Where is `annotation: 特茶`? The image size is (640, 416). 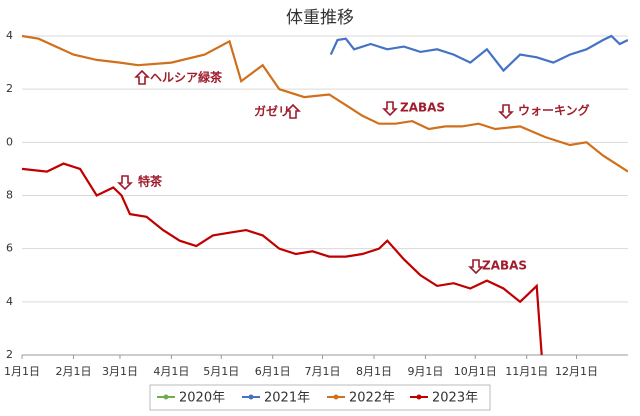
annotation: 特茶 is located at coordinates (150, 181).